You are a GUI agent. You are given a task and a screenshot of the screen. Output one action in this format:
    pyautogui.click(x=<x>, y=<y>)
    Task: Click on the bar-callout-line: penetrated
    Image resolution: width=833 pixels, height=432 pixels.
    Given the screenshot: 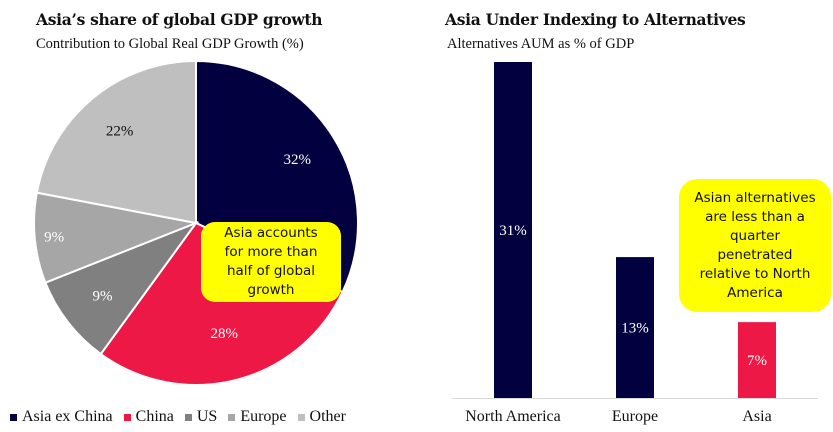 What is the action you would take?
    pyautogui.click(x=755, y=254)
    